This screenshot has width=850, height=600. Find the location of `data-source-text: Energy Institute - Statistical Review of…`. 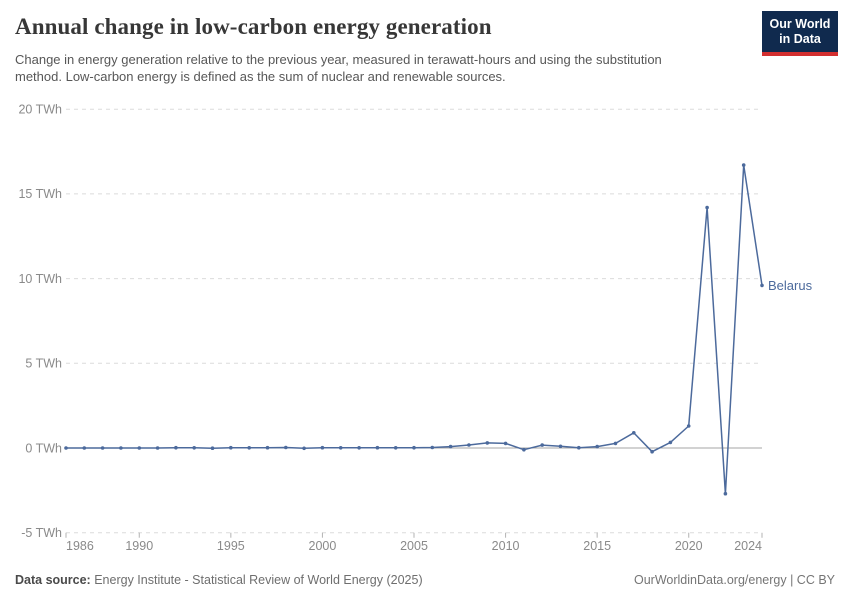

data-source-text: Energy Institute - Statistical Review of… is located at coordinates (258, 580).